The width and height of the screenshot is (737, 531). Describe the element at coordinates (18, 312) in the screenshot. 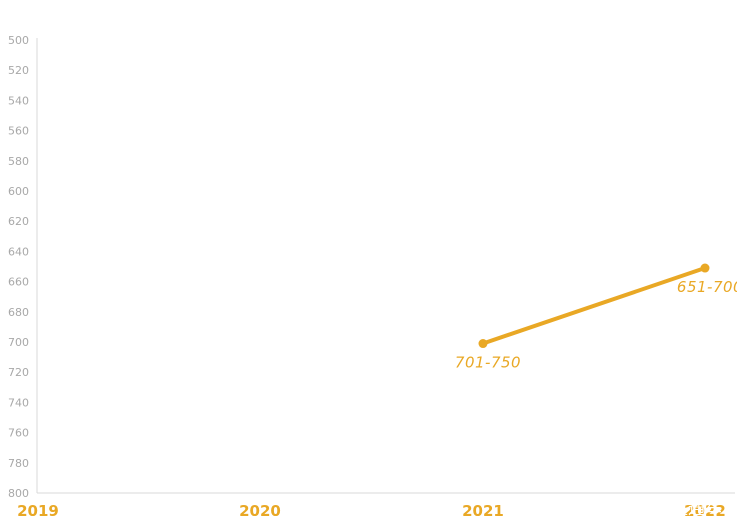

I see `y-tick-label: 680` at that location.